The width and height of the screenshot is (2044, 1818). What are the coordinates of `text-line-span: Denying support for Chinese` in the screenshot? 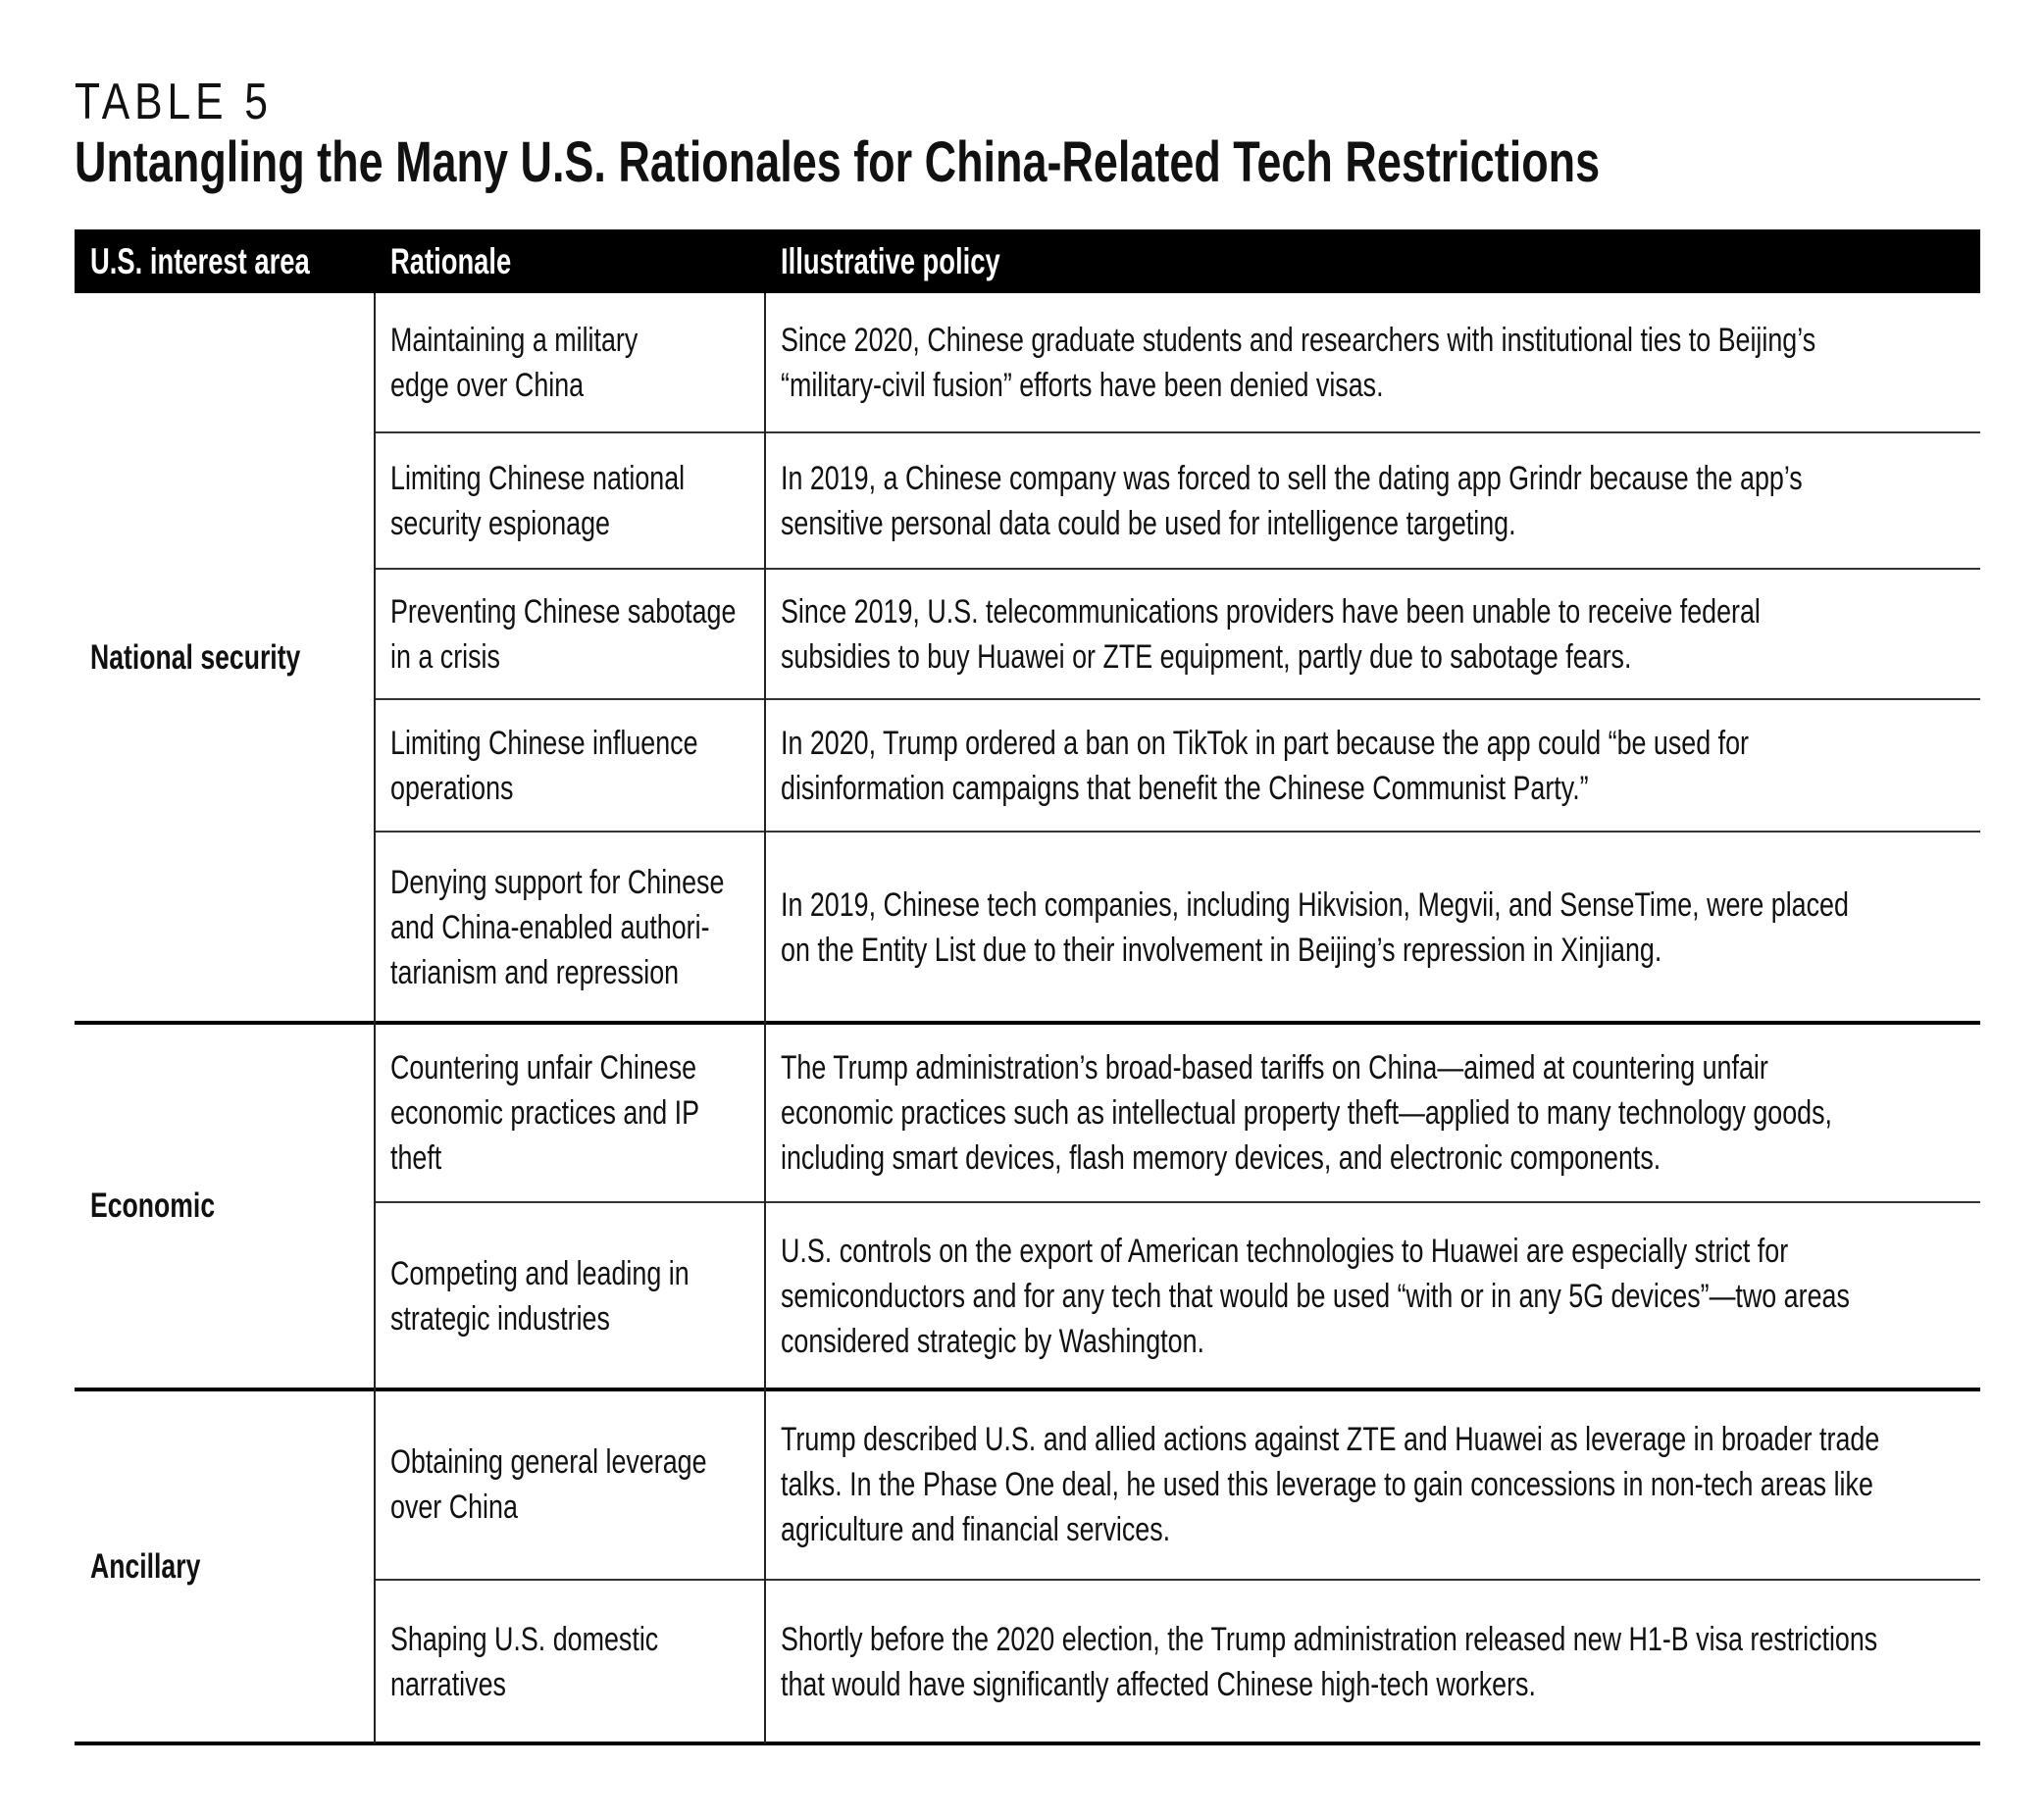 It's located at (558, 882).